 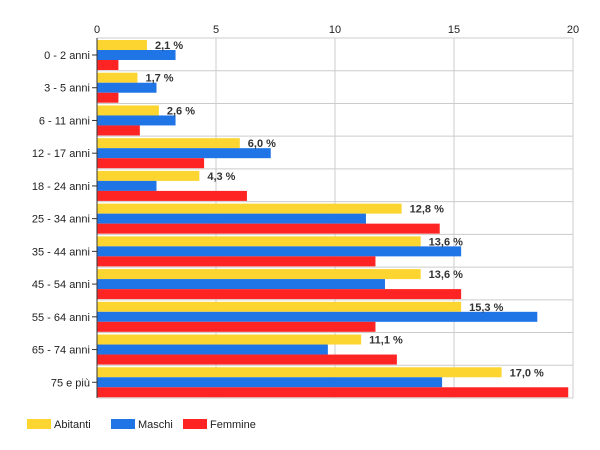 I want to click on x-tick-label: 10, so click(x=335, y=30).